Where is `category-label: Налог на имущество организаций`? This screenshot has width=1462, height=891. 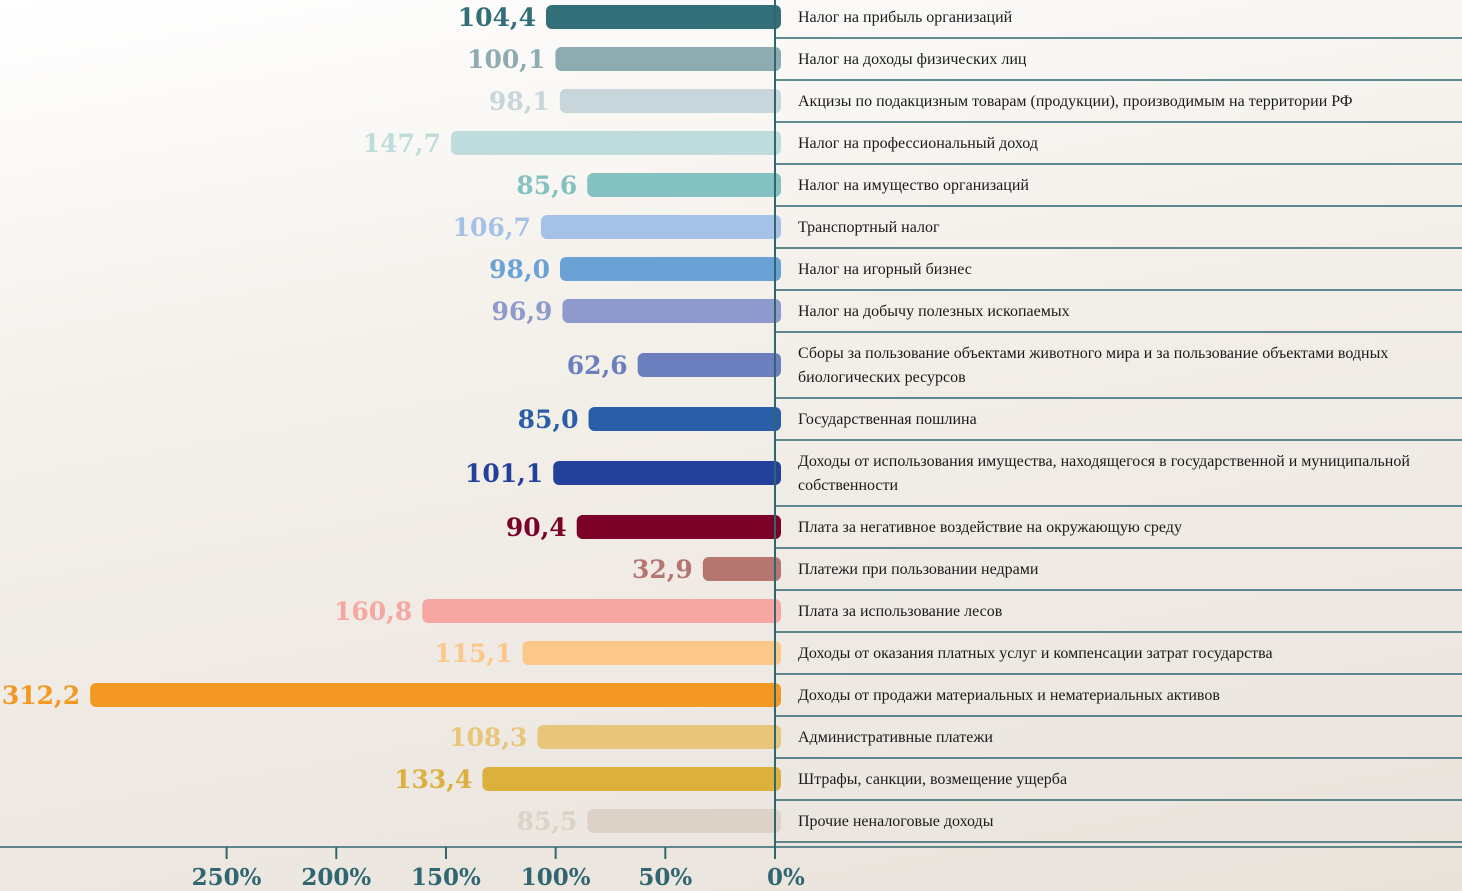 category-label: Налог на имущество организаций is located at coordinates (913, 185).